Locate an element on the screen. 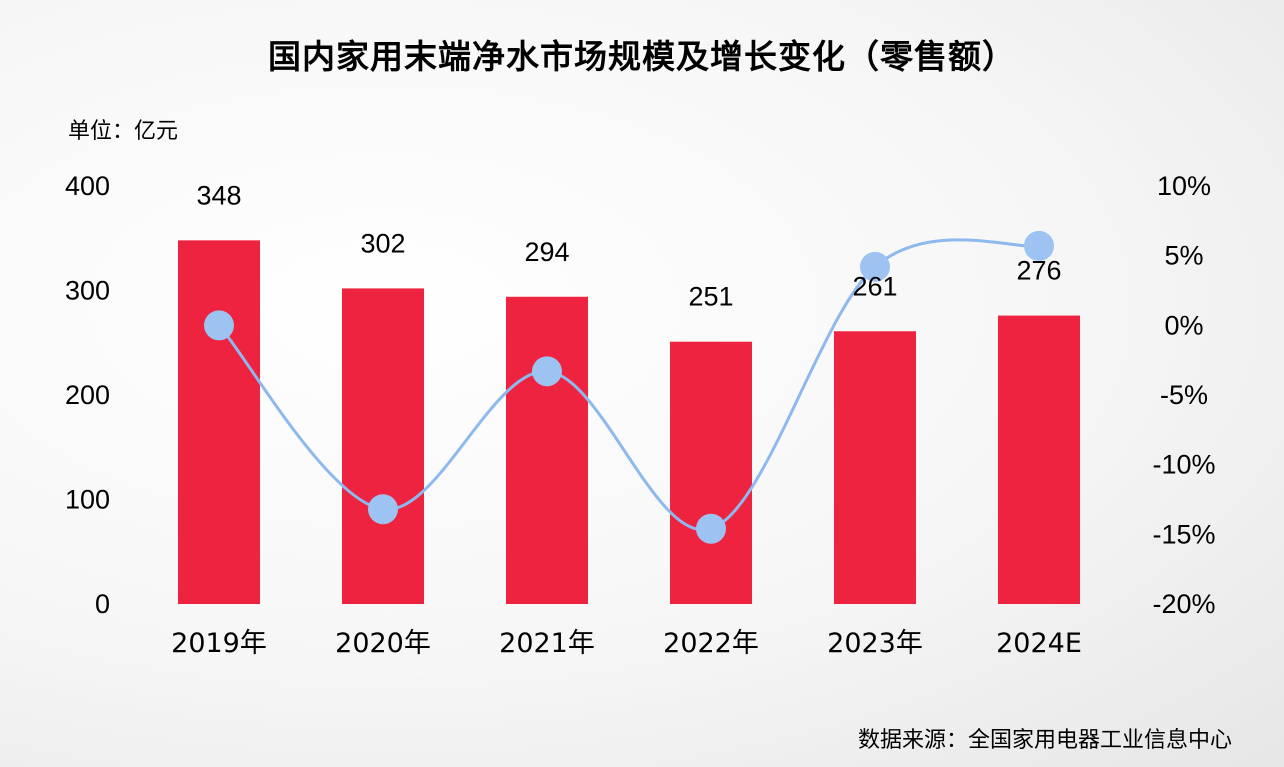 The width and height of the screenshot is (1284, 767). right-tick-label: 5% is located at coordinates (1183, 256).